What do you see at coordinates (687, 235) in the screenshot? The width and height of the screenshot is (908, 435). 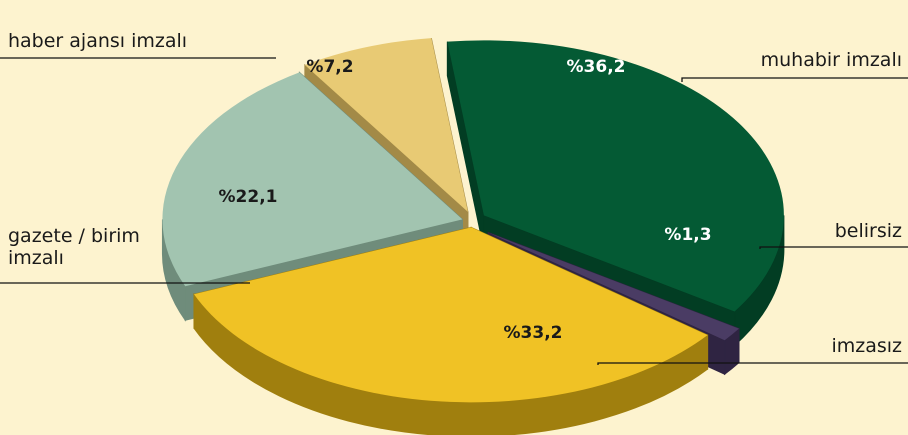 I see `value-label: %1,3` at bounding box center [687, 235].